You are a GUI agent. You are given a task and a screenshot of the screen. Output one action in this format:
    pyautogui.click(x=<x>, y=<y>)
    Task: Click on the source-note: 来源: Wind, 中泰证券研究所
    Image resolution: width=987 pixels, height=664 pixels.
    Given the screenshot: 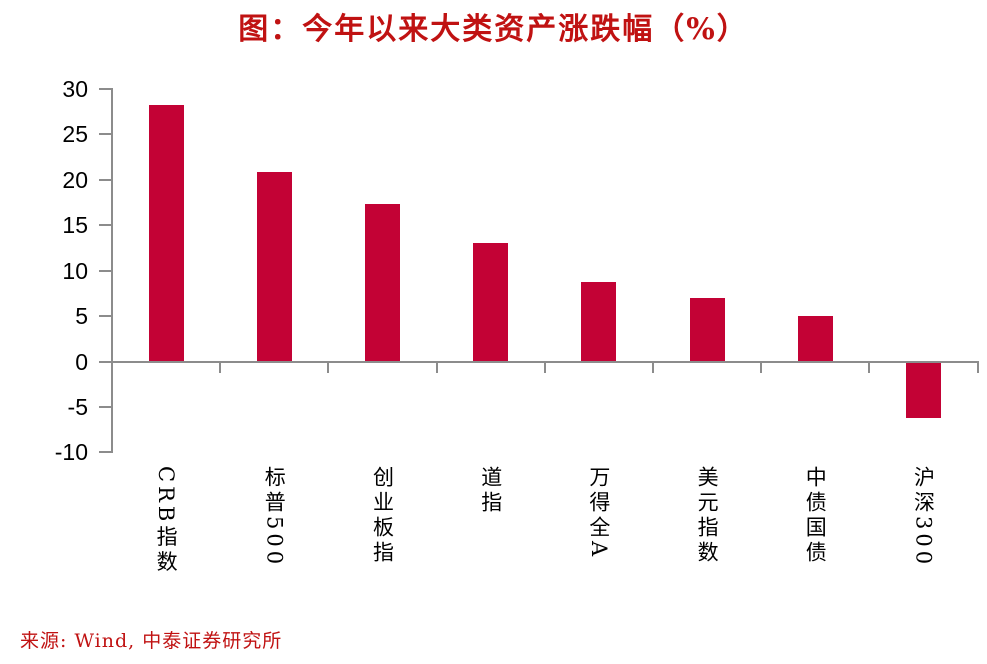 What is the action you would take?
    pyautogui.click(x=151, y=641)
    